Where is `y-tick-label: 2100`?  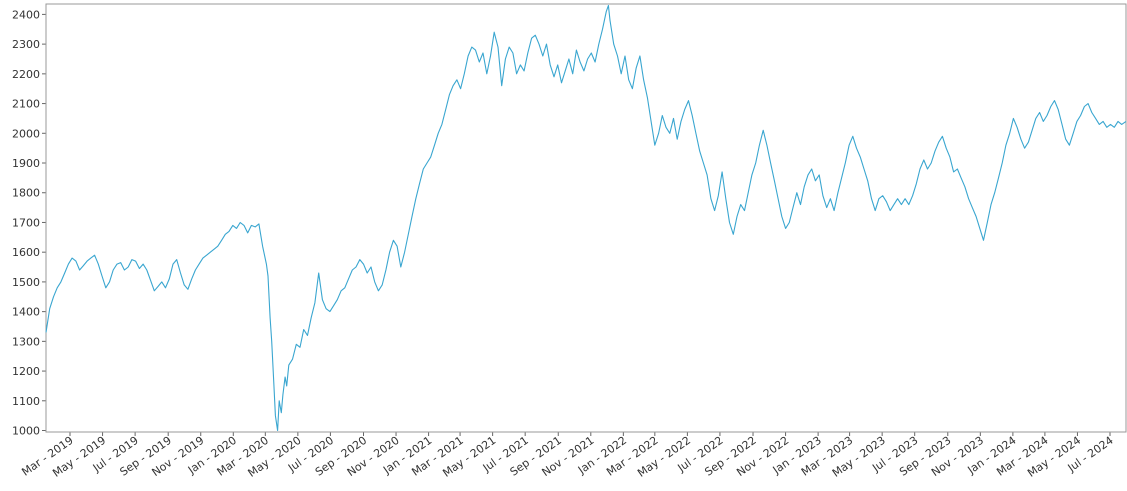
y-tick-label: 2100 is located at coordinates (26, 104).